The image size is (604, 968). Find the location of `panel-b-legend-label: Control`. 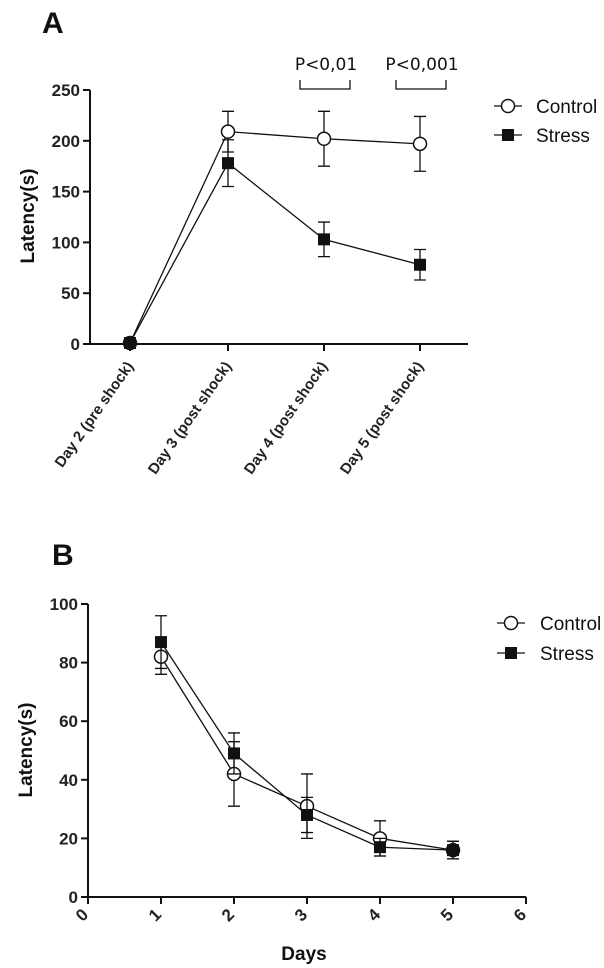

panel-b-legend-label: Control is located at coordinates (570, 624).